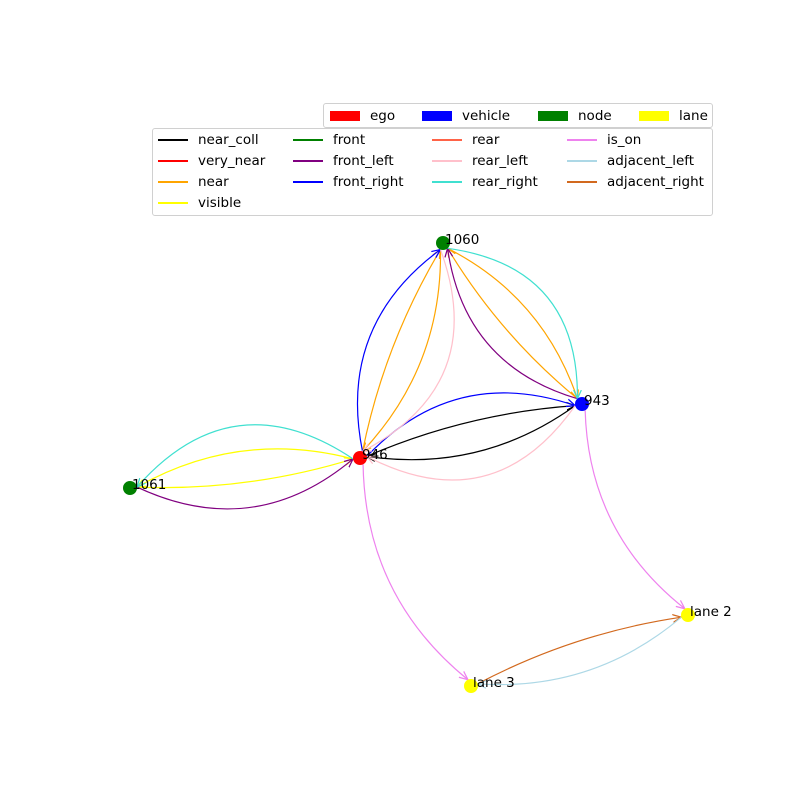 The height and width of the screenshot is (800, 800). What do you see at coordinates (500, 161) in the screenshot?
I see `legend-label: rear_left` at bounding box center [500, 161].